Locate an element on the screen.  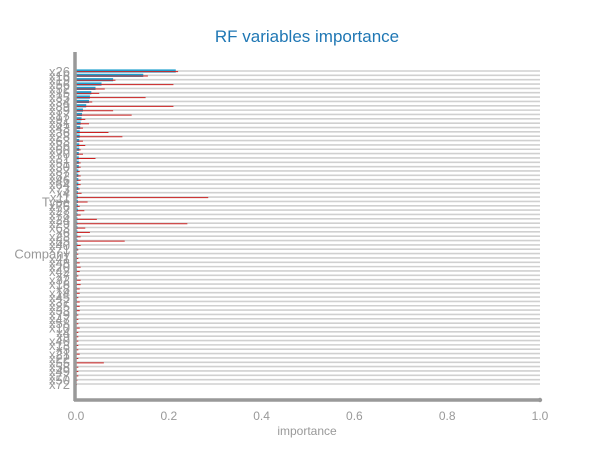
x-tick-labels: 0.0 0.2 0.4 0.6 0.8 1.0 is located at coordinates (308, 416).